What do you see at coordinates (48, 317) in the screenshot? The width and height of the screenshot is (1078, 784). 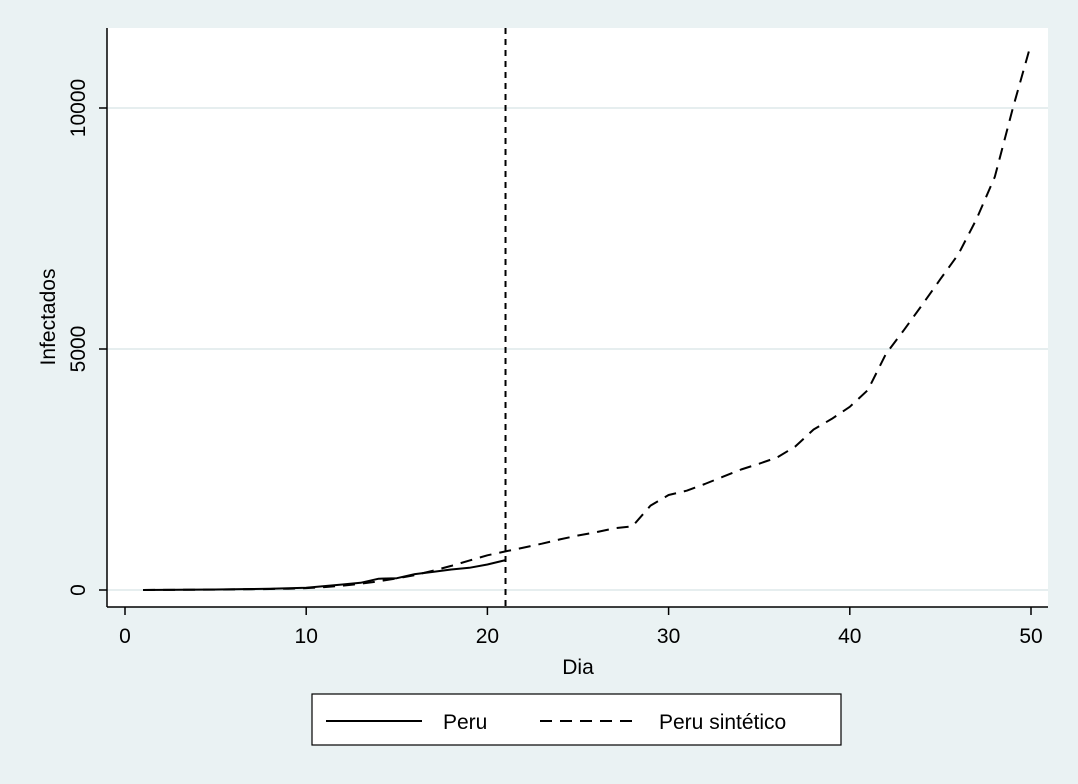 I see `y-axis-title: Infectados` at bounding box center [48, 317].